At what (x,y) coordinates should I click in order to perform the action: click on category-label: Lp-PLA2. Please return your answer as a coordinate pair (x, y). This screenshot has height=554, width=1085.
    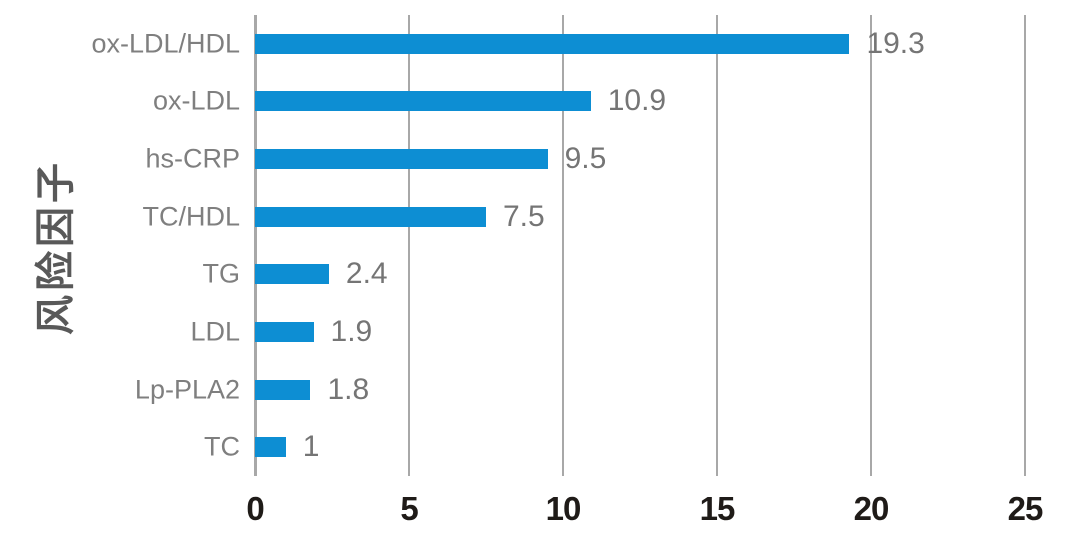
    Looking at the image, I should click on (187, 389).